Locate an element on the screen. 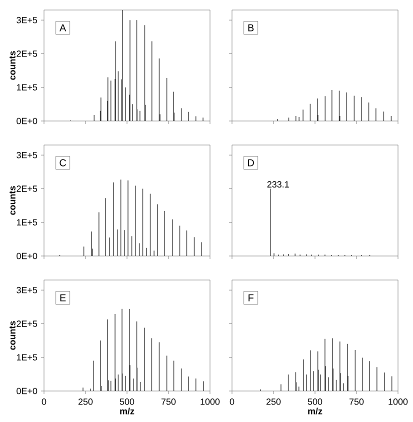  annotation: E is located at coordinates (63, 298).